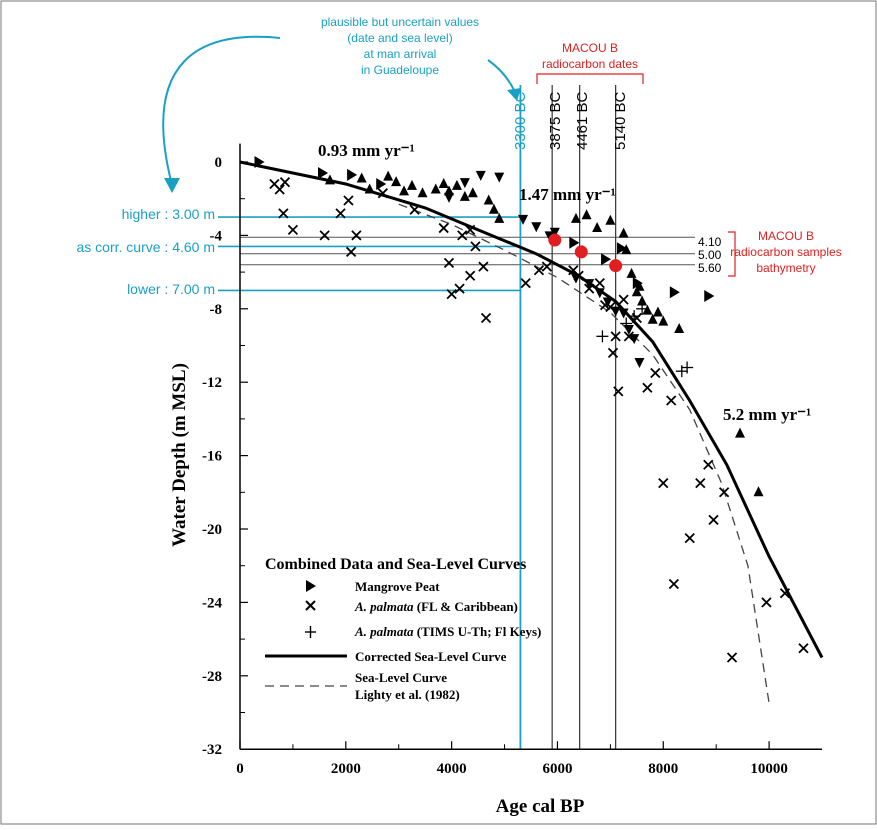 Image resolution: width=877 pixels, height=830 pixels. I want to click on x-tick-label: 6000, so click(557, 769).